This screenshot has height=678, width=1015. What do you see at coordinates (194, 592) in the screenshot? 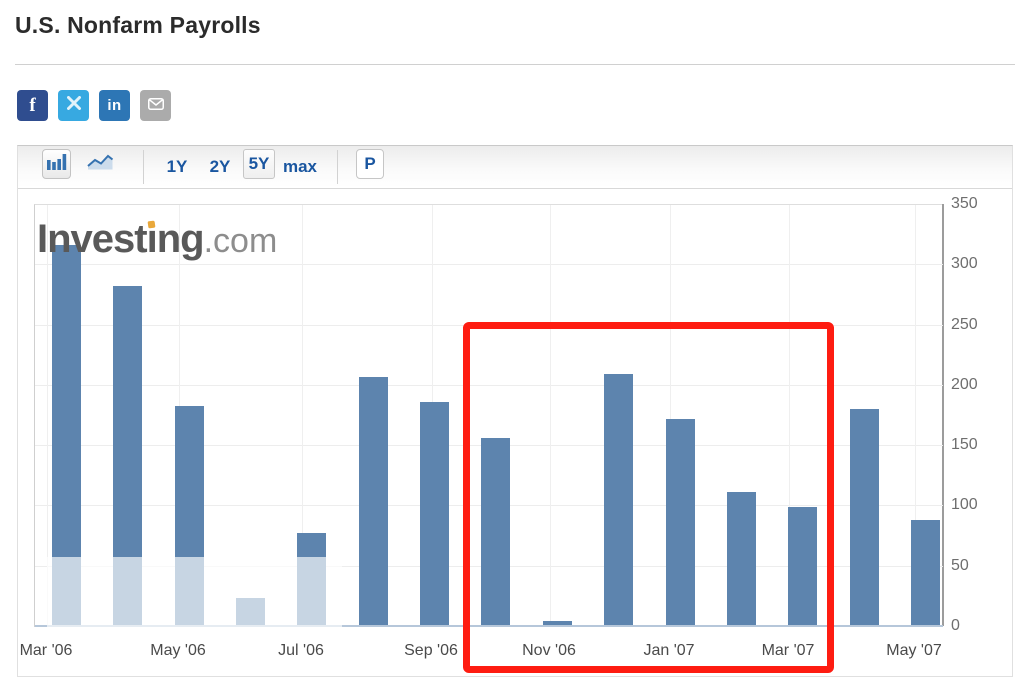
I see `watermark-background` at bounding box center [194, 592].